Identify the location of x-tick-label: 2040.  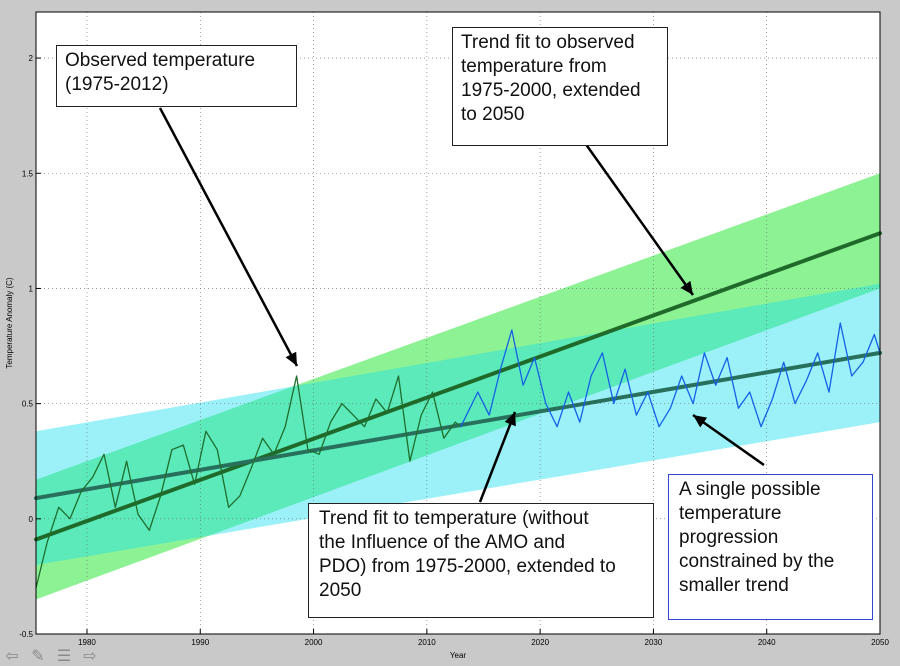
(767, 642).